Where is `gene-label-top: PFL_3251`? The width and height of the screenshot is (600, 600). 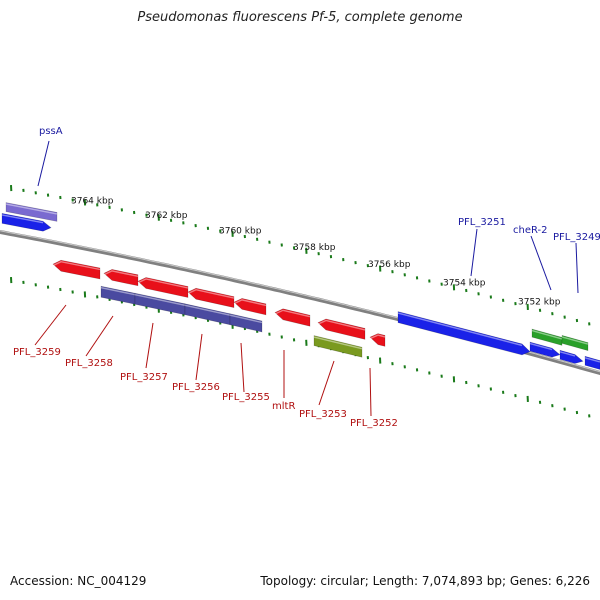
gene-label-top: PFL_3251 is located at coordinates (482, 222).